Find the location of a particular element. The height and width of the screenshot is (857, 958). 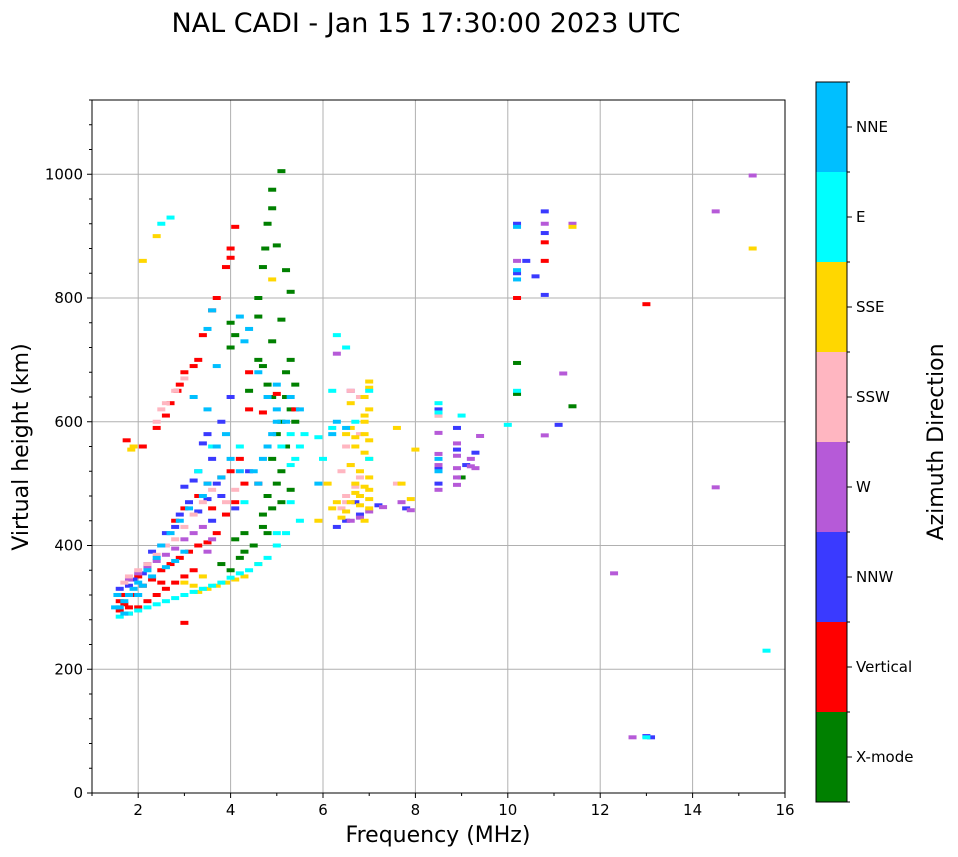

colorbar-label: E is located at coordinates (860, 217).